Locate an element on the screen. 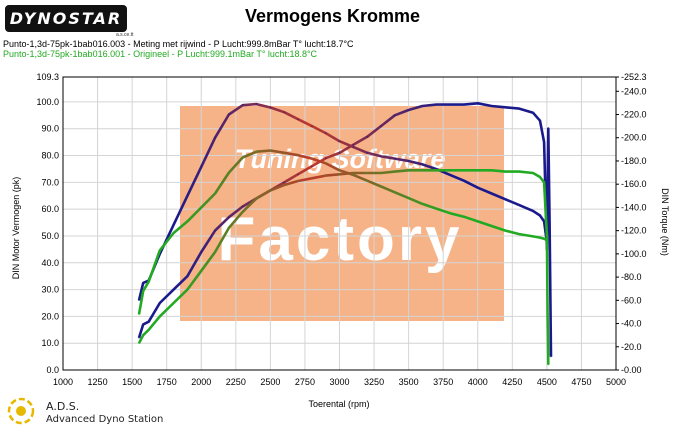 The height and width of the screenshot is (428, 685). y-tick-label-right: -80.0 is located at coordinates (631, 277).